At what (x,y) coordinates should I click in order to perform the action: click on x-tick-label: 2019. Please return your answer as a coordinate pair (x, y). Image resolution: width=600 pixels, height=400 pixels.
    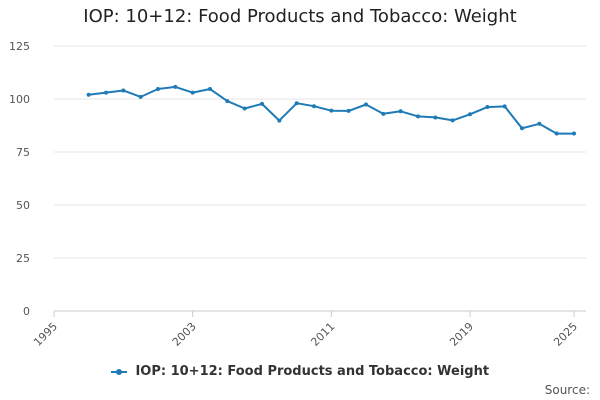
    Looking at the image, I should click on (461, 334).